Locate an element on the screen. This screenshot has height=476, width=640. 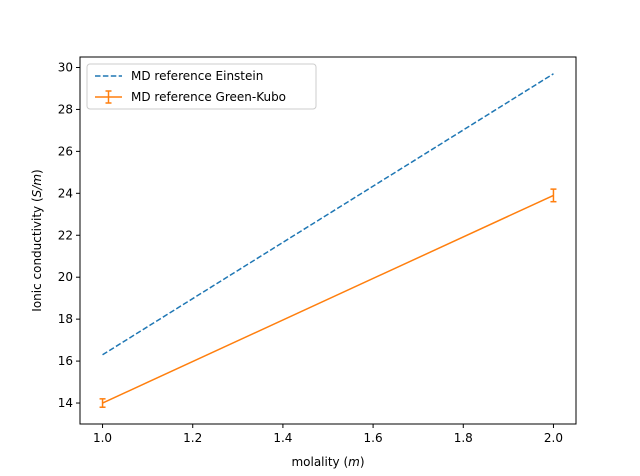
x-tick-label: 1.0 is located at coordinates (102, 438).